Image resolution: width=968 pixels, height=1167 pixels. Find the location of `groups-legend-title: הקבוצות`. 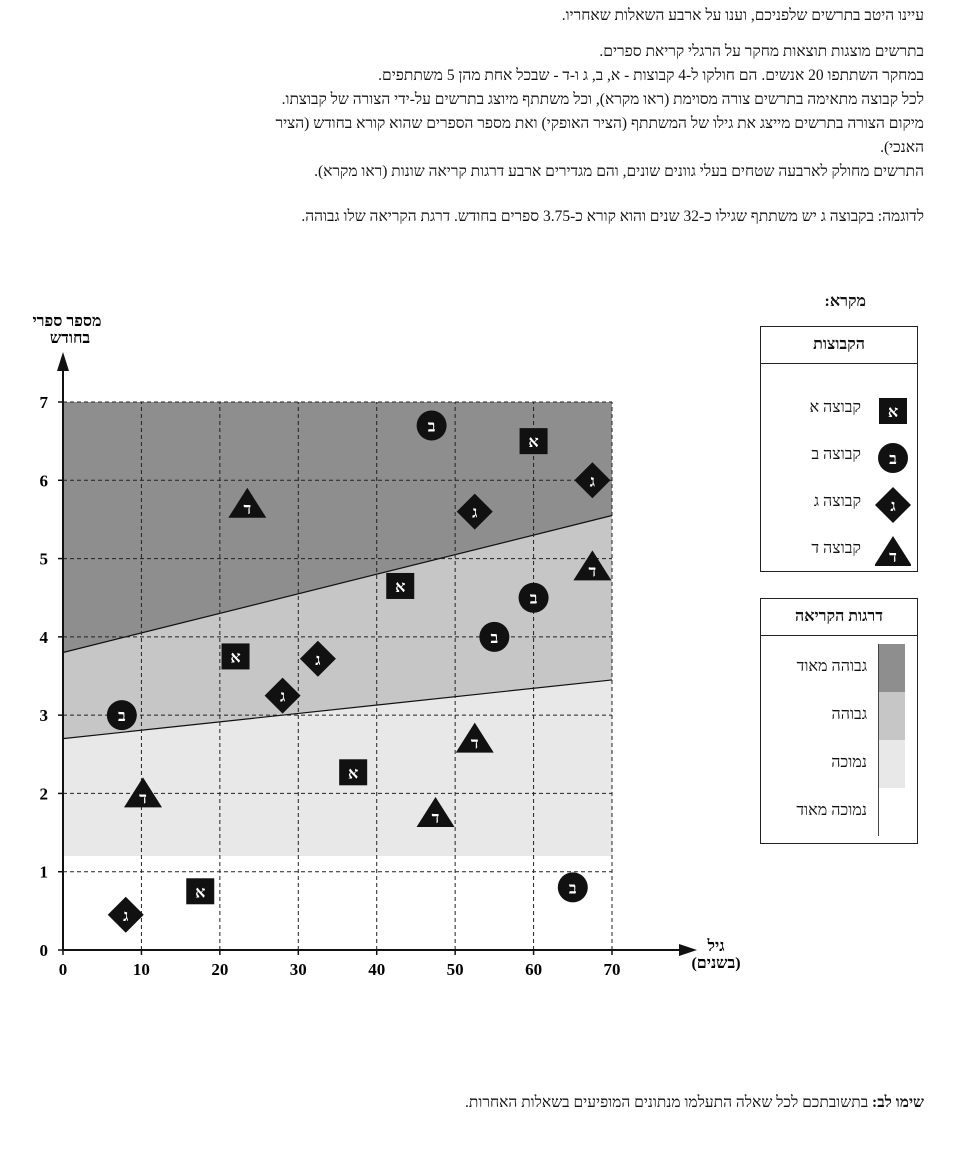

groups-legend-title: הקבוצות is located at coordinates (839, 345).